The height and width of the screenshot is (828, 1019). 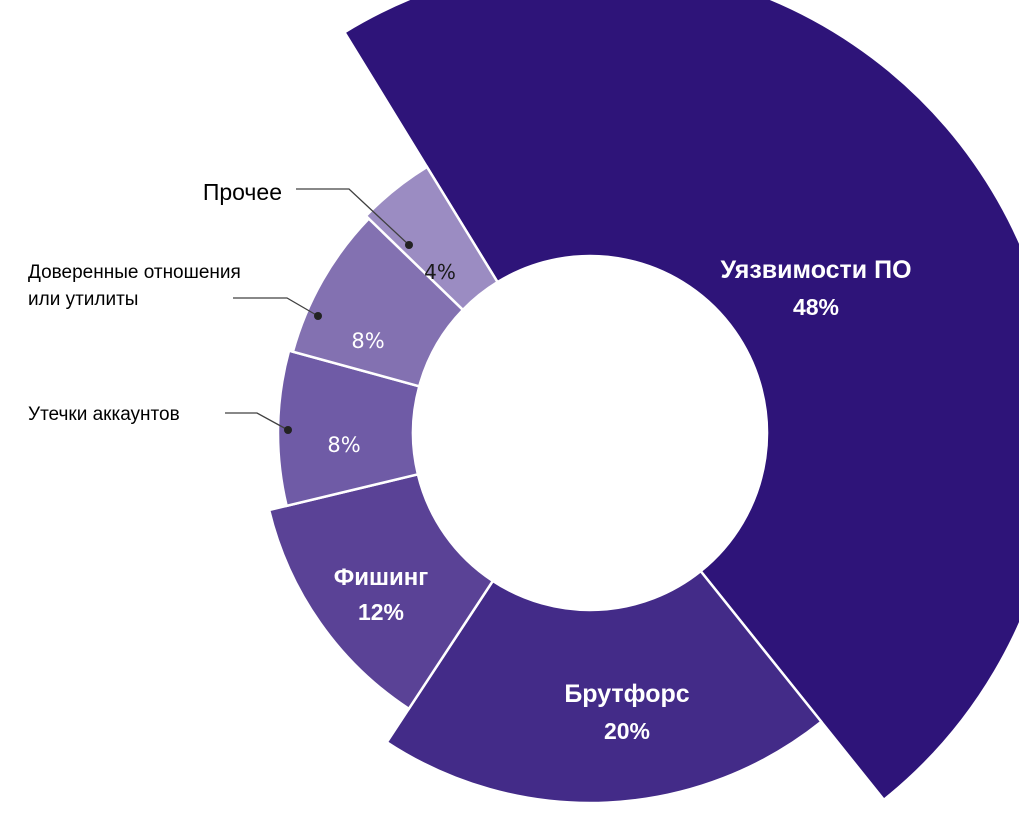 What do you see at coordinates (134, 272) in the screenshot?
I see `label-trusted-line1: Доверенные отношения` at bounding box center [134, 272].